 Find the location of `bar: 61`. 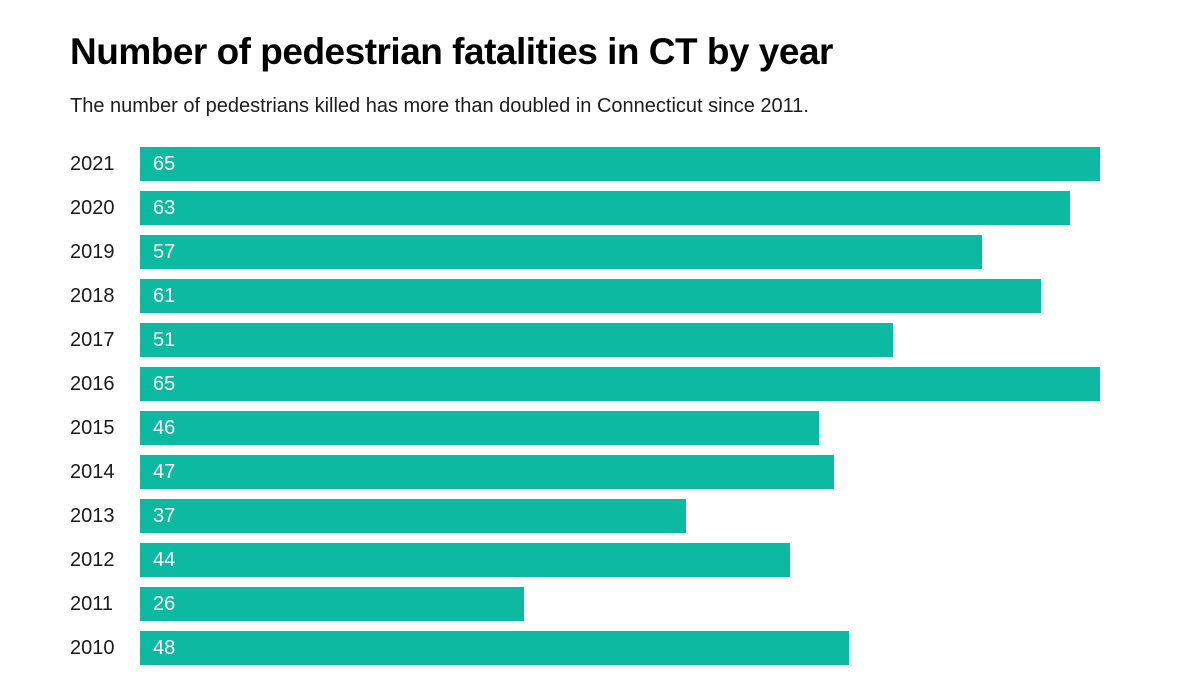

bar: 61 is located at coordinates (590, 296).